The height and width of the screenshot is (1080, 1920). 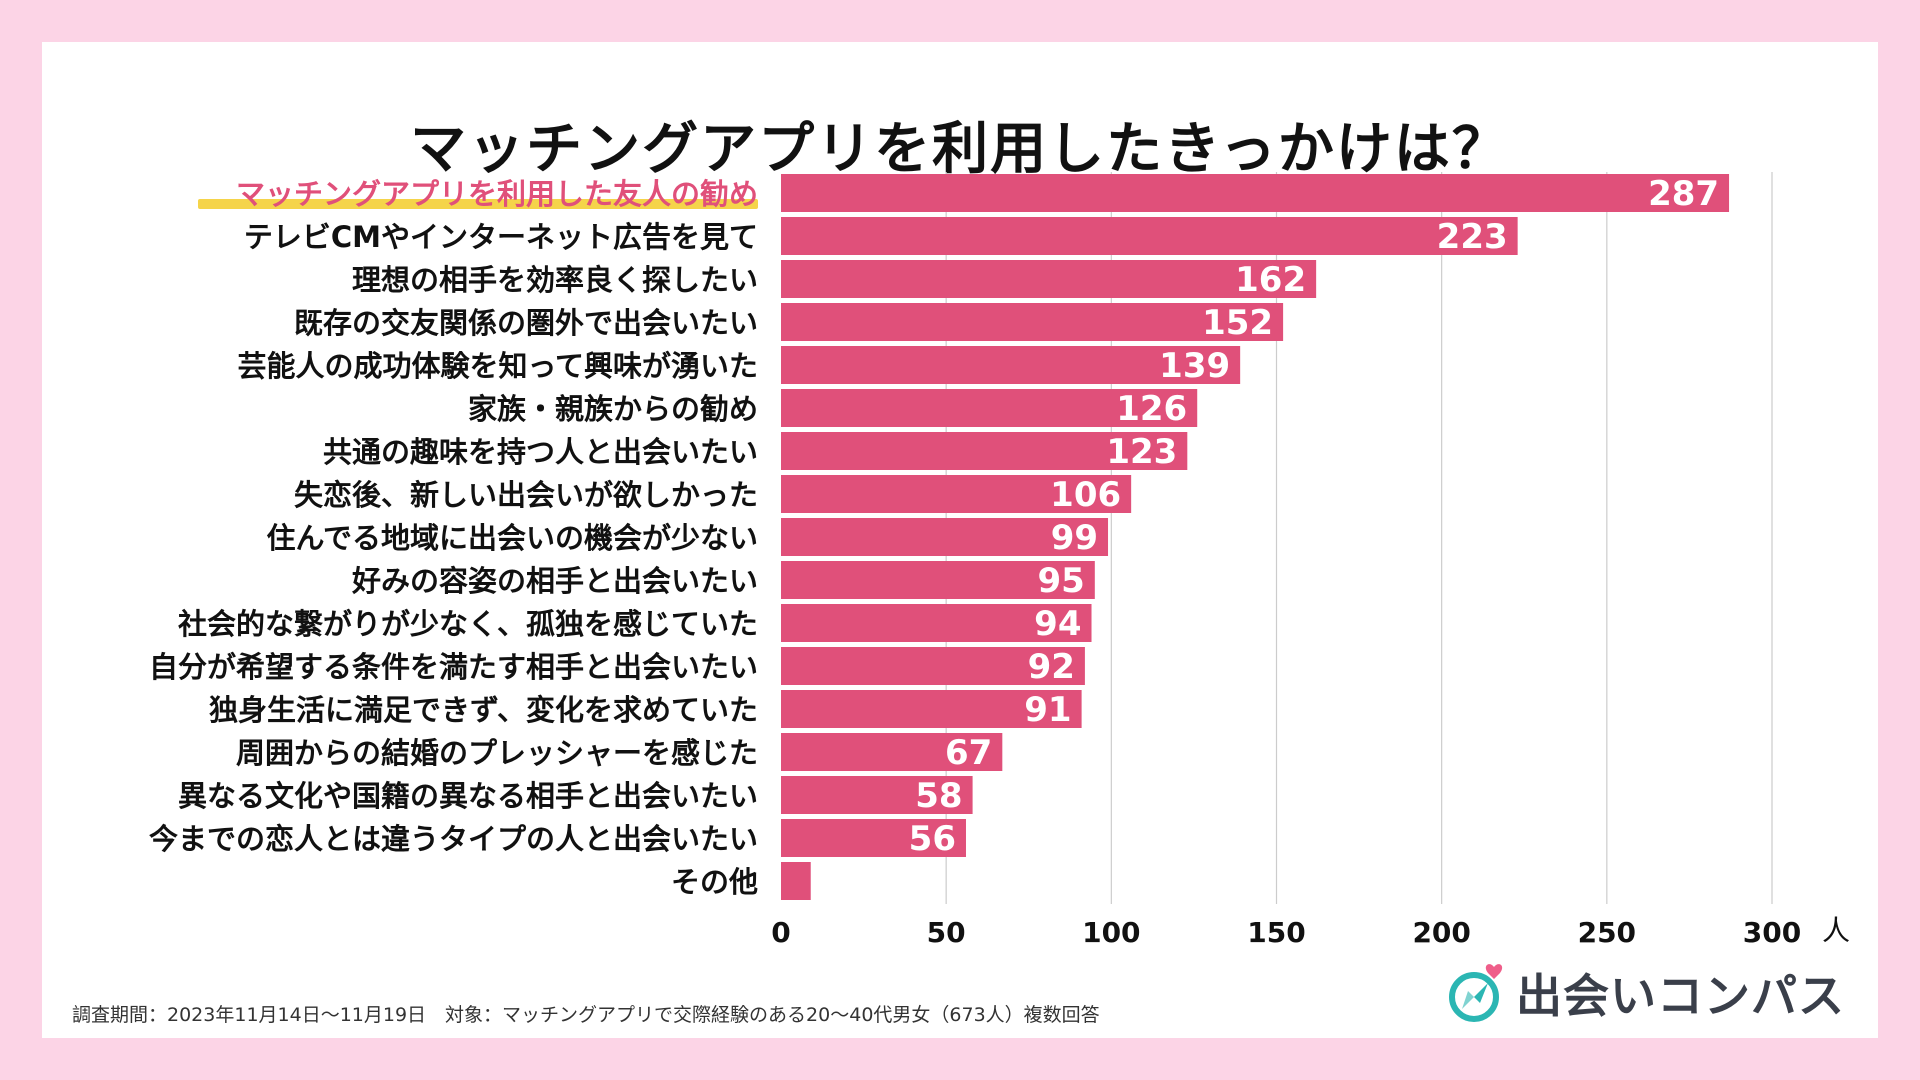 What do you see at coordinates (1141, 452) in the screenshot?
I see `value-label: 123` at bounding box center [1141, 452].